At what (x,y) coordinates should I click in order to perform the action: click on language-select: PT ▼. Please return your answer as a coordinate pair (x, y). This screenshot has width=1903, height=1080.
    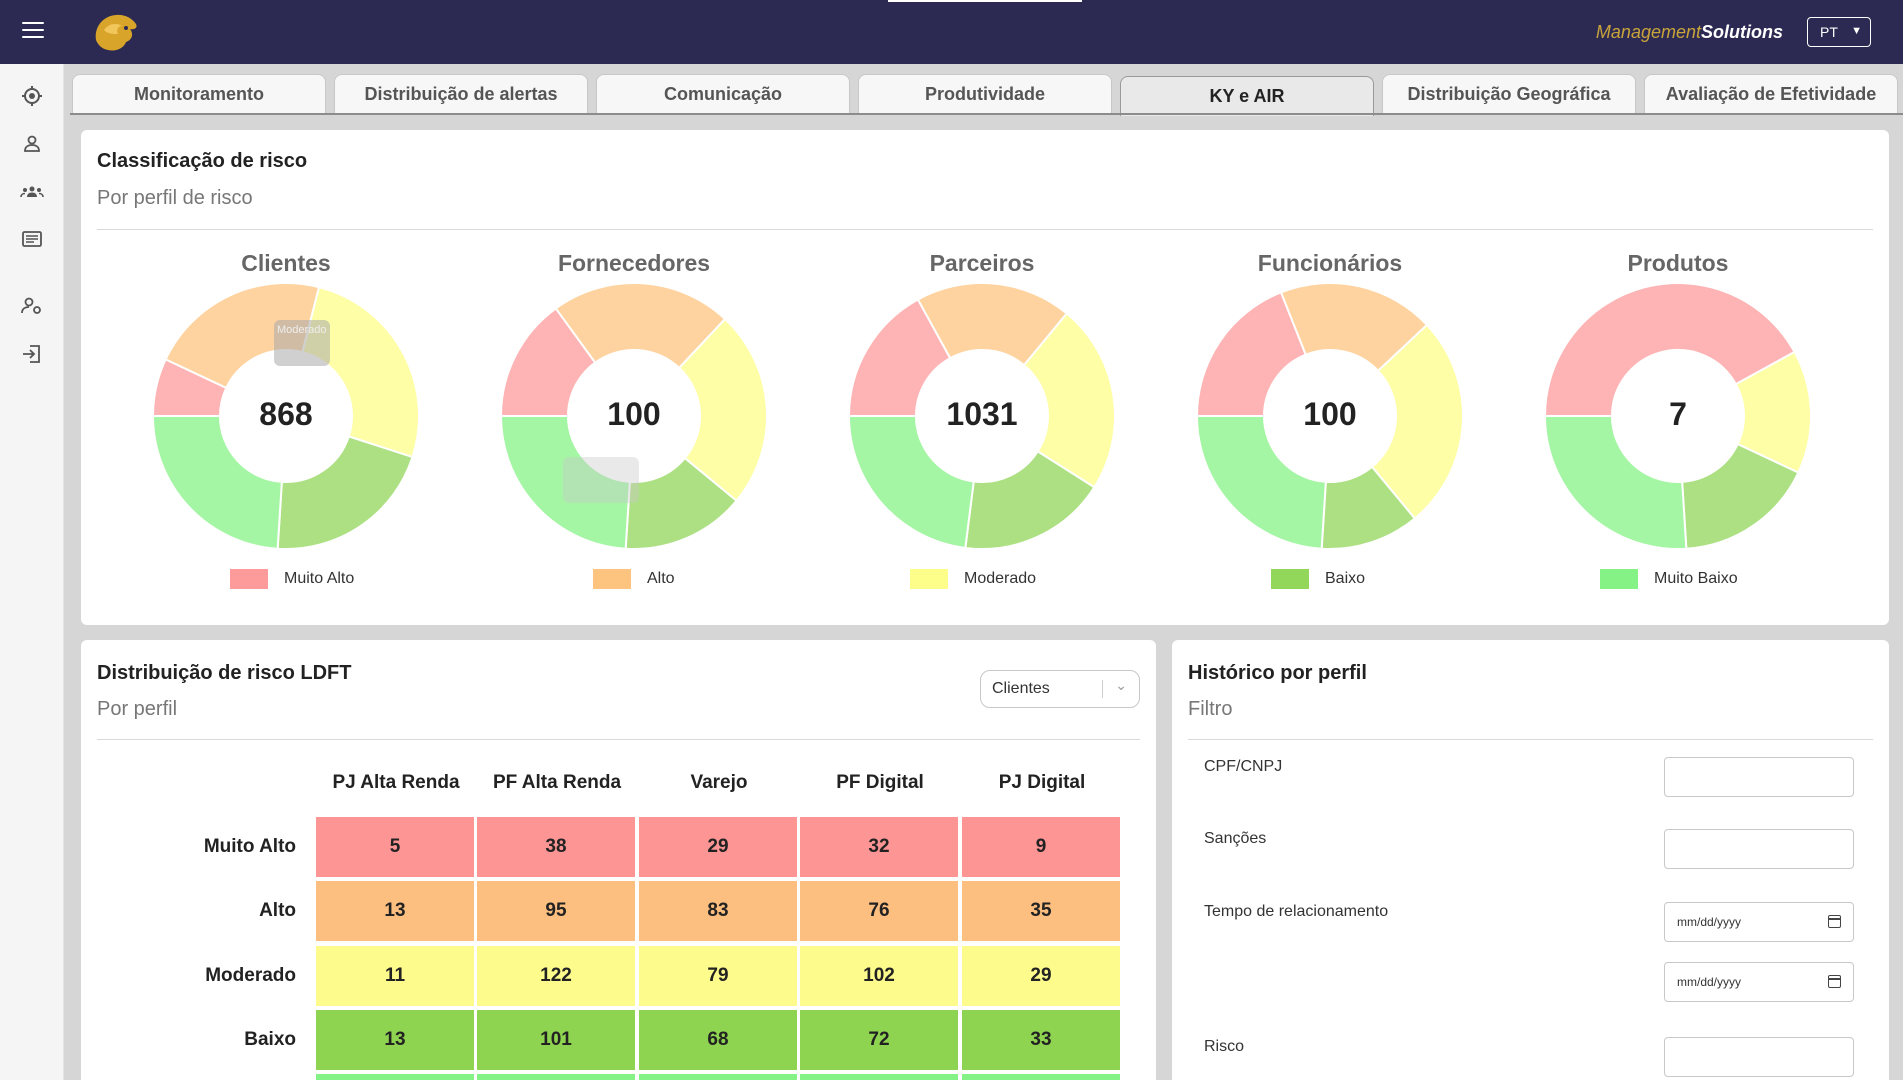
    Looking at the image, I should click on (1839, 32).